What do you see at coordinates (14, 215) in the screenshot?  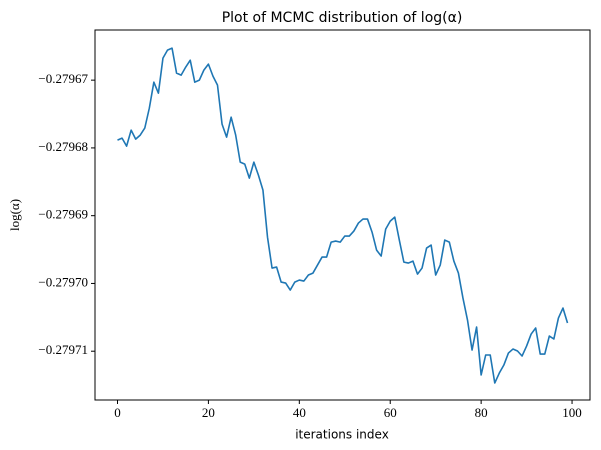 I see `y-axis-label: log(α)` at bounding box center [14, 215].